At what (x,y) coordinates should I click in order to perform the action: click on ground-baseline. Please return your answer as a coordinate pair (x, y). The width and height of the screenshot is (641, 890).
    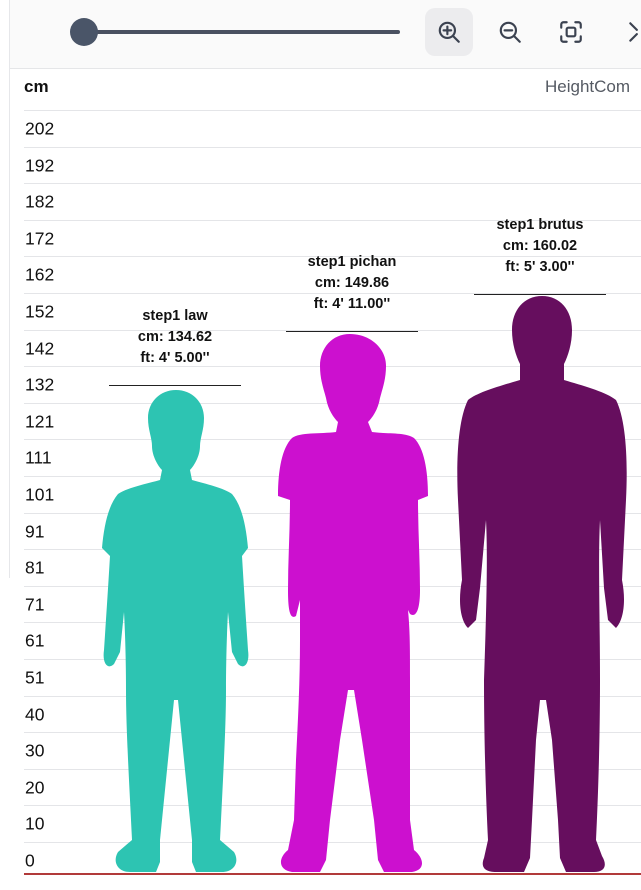
    Looking at the image, I should click on (332, 874).